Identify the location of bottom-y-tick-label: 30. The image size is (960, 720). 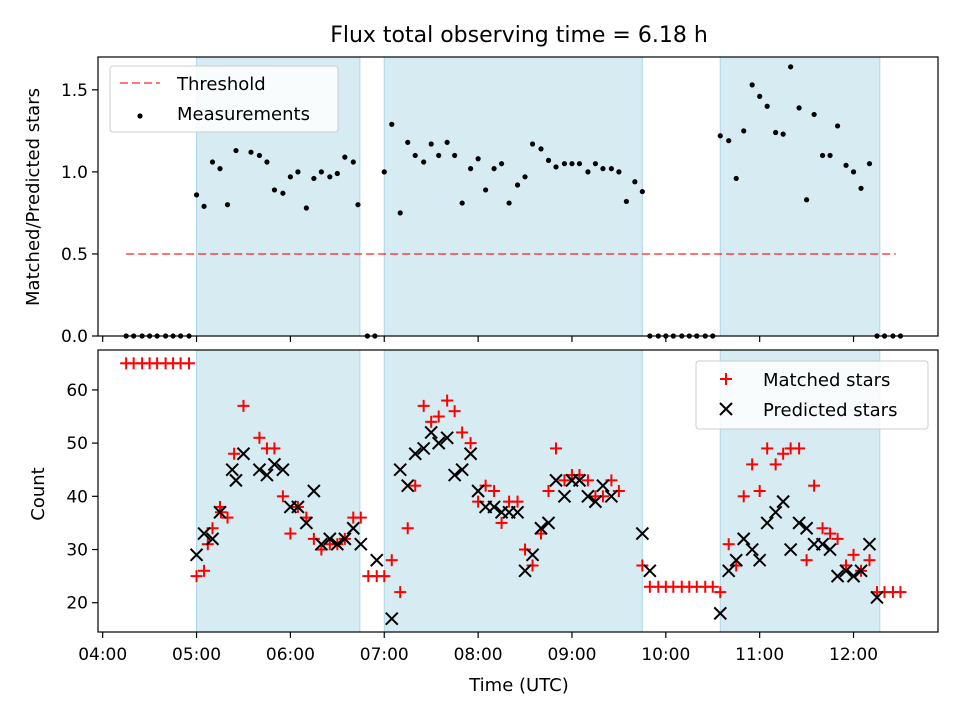
(77, 551).